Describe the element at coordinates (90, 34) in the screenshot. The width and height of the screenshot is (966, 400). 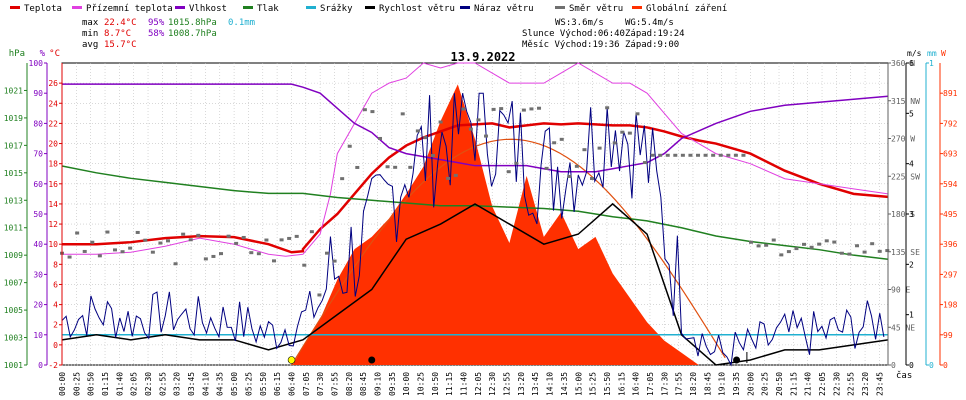
I see `stat-min-label: min` at that location.